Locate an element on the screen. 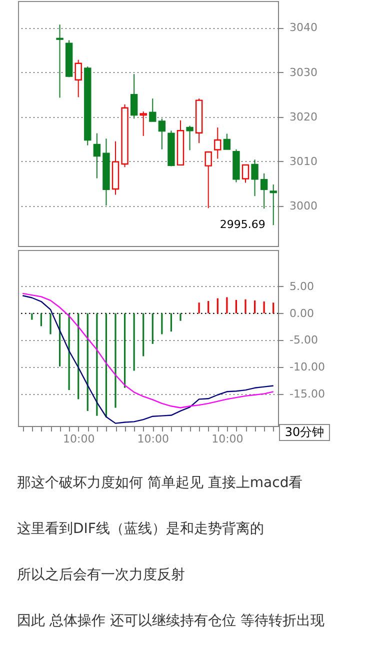  y-tick-label: 3000 is located at coordinates (304, 205).